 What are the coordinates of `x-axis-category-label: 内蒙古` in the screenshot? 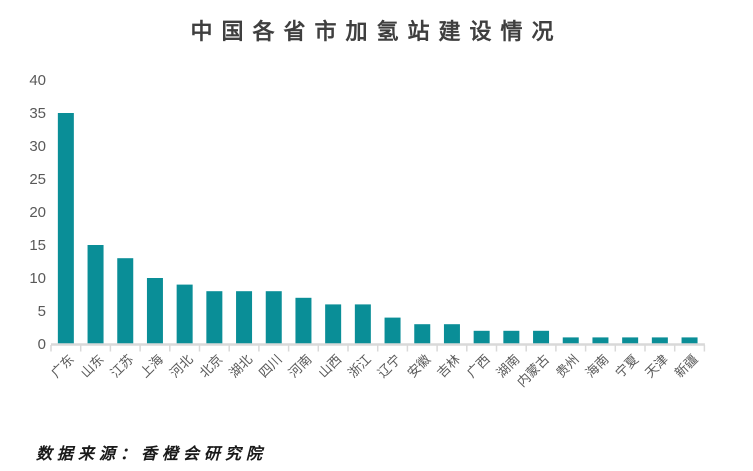 It's located at (533, 371).